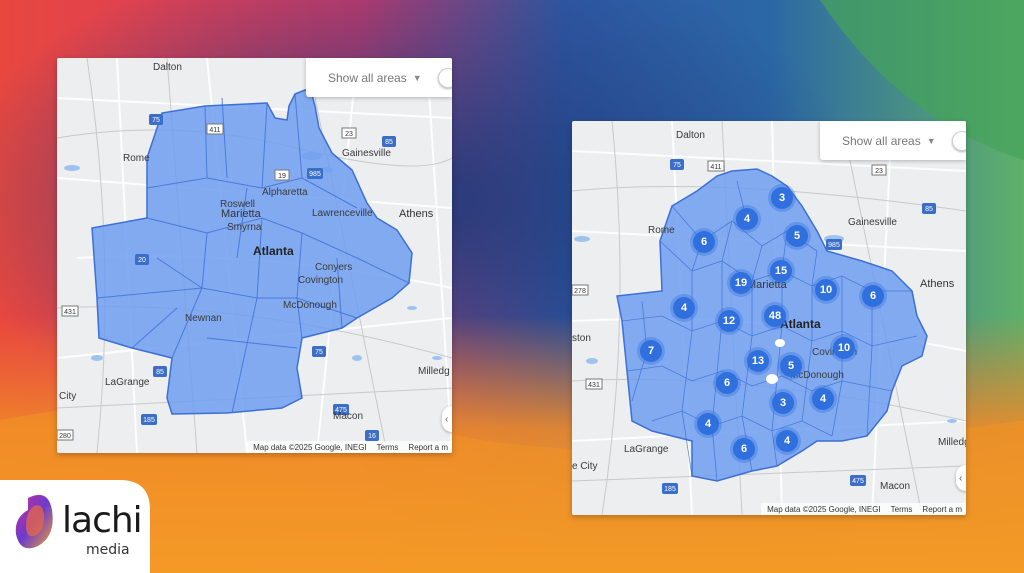  What do you see at coordinates (937, 284) in the screenshot?
I see `city-label: Athens` at bounding box center [937, 284].